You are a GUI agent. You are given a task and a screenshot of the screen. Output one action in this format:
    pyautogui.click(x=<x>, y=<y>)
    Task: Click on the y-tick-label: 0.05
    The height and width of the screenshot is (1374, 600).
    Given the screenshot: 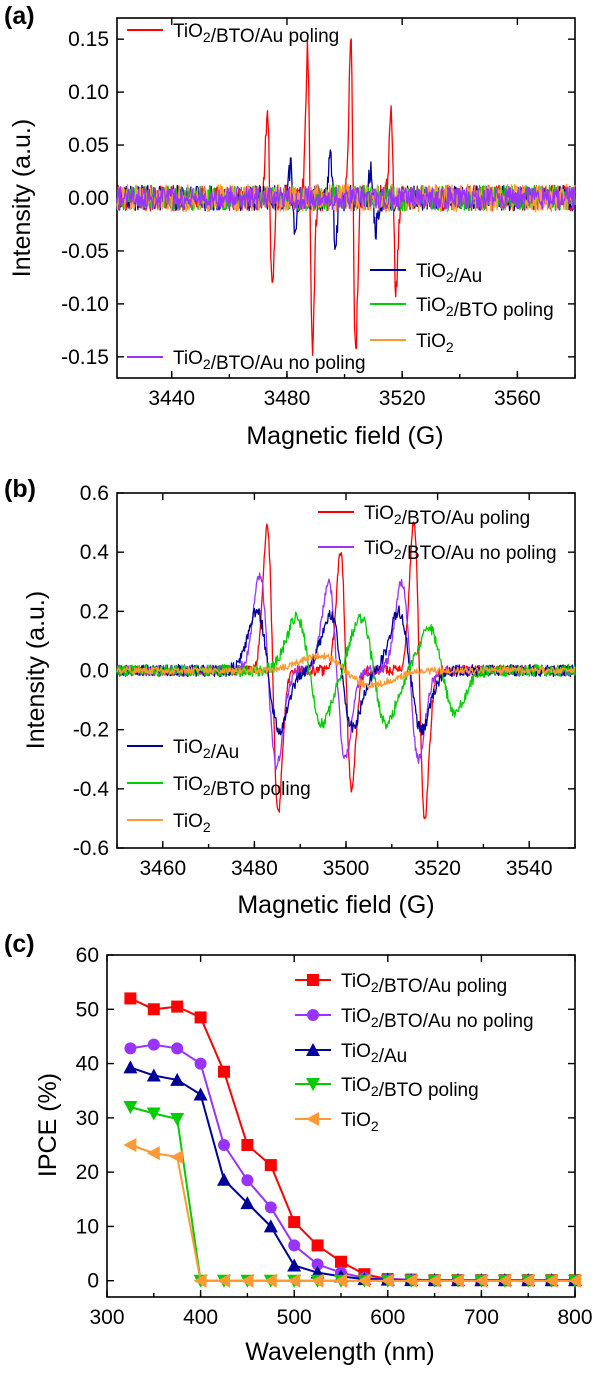 What is the action you would take?
    pyautogui.click(x=88, y=145)
    